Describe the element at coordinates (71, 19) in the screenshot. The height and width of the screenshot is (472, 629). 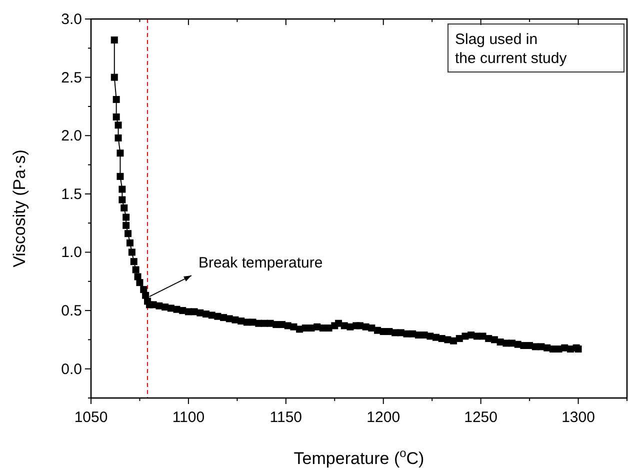
I see `y-tick-label: 3.0` at that location.